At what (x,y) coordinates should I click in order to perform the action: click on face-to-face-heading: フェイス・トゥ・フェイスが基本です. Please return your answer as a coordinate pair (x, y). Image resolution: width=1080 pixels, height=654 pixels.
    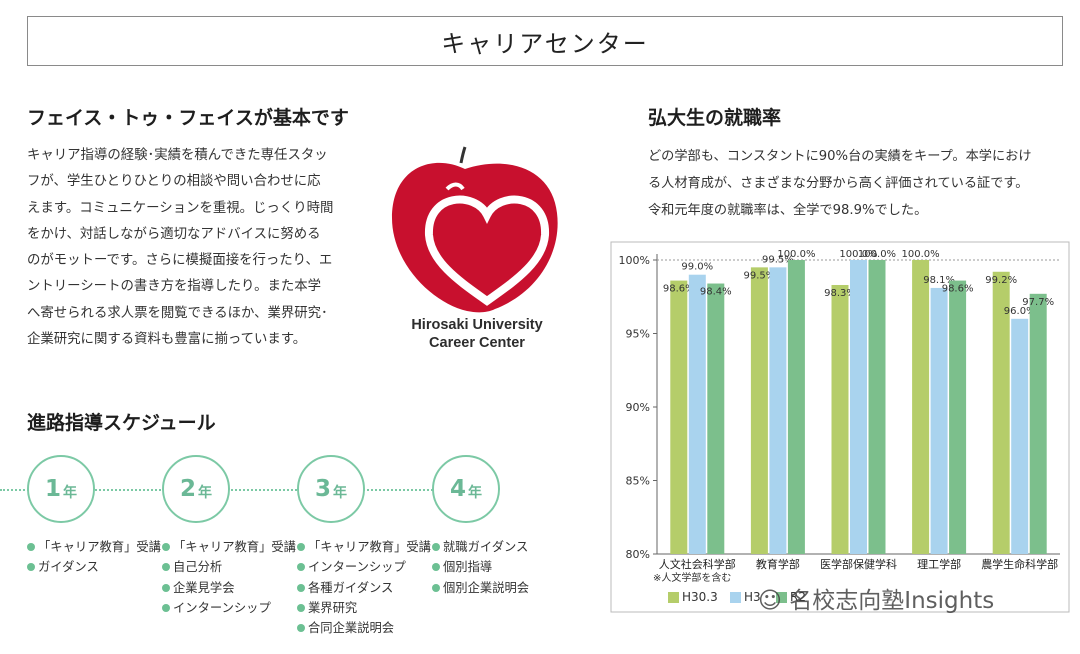
    Looking at the image, I should click on (188, 118).